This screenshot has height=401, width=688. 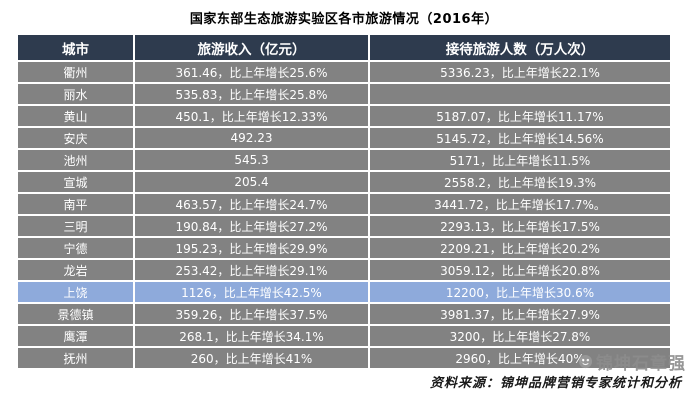 What do you see at coordinates (520, 314) in the screenshot?
I see `cell-visitors: 3981.37，比上年增长27.9%` at bounding box center [520, 314].